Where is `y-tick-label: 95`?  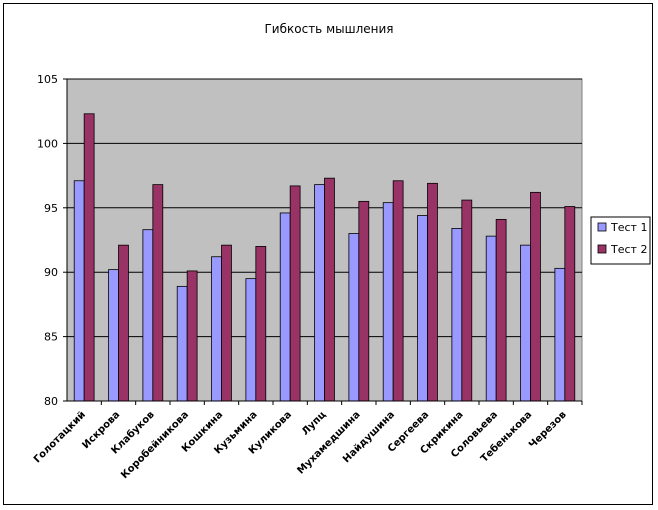
y-tick-label: 95 is located at coordinates (51, 208).